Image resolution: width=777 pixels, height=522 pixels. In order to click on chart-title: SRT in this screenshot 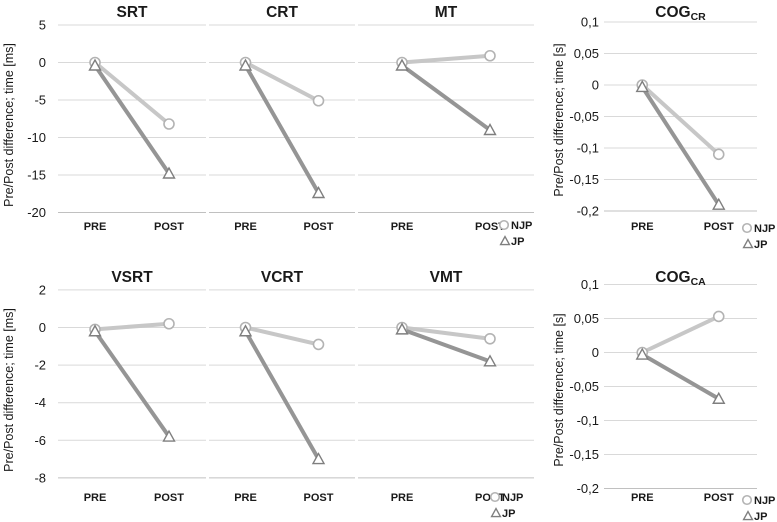, I will do `click(133, 12)`.